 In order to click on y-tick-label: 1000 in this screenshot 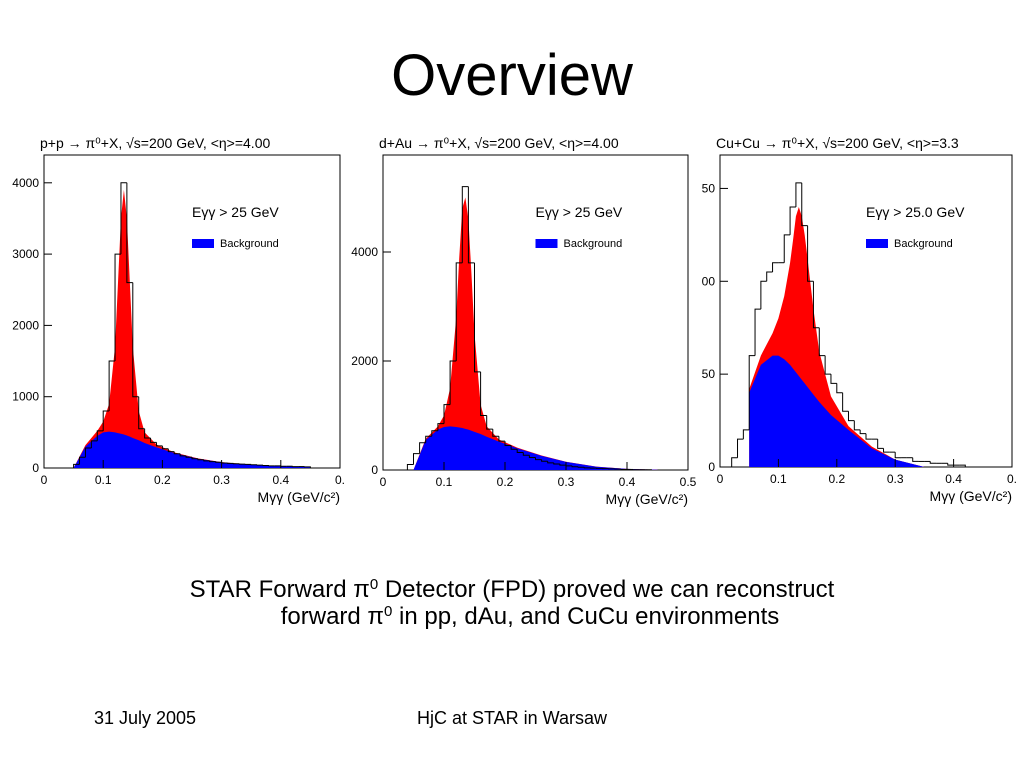, I will do `click(25, 397)`.